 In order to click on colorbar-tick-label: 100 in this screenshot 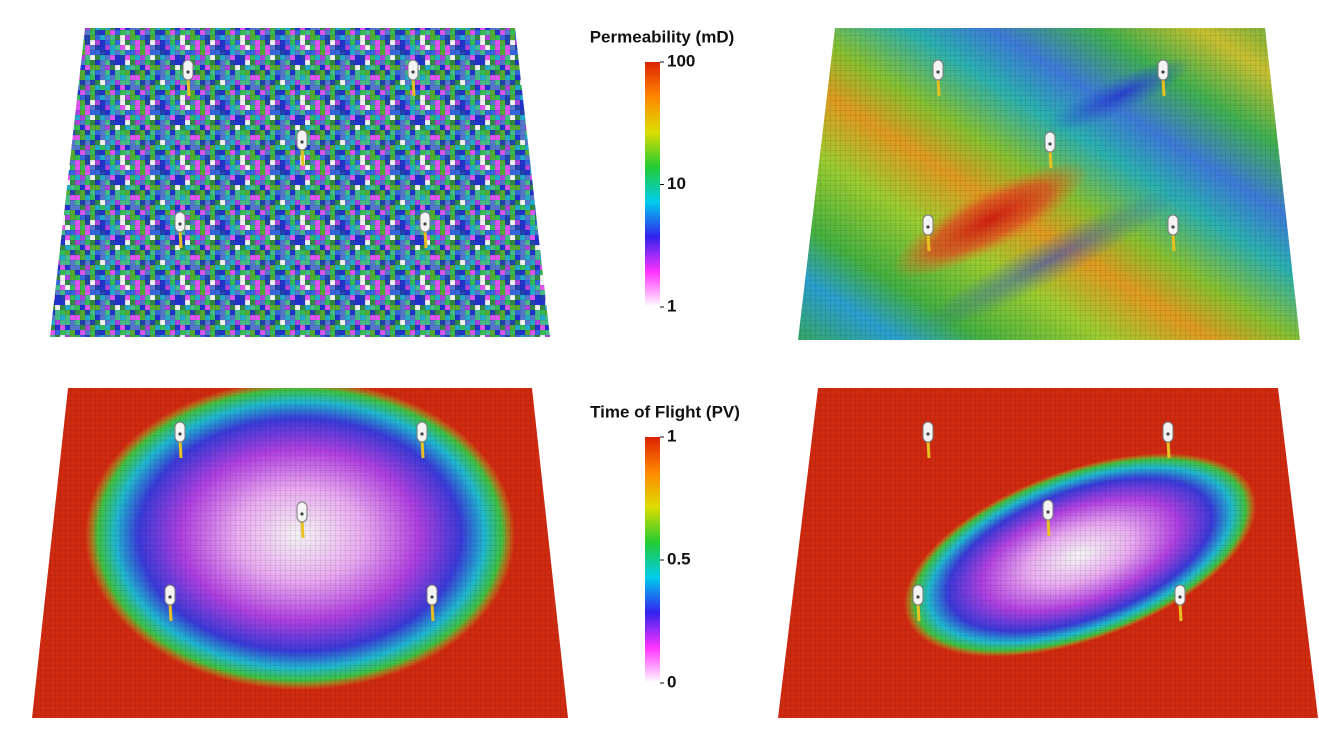, I will do `click(681, 60)`.